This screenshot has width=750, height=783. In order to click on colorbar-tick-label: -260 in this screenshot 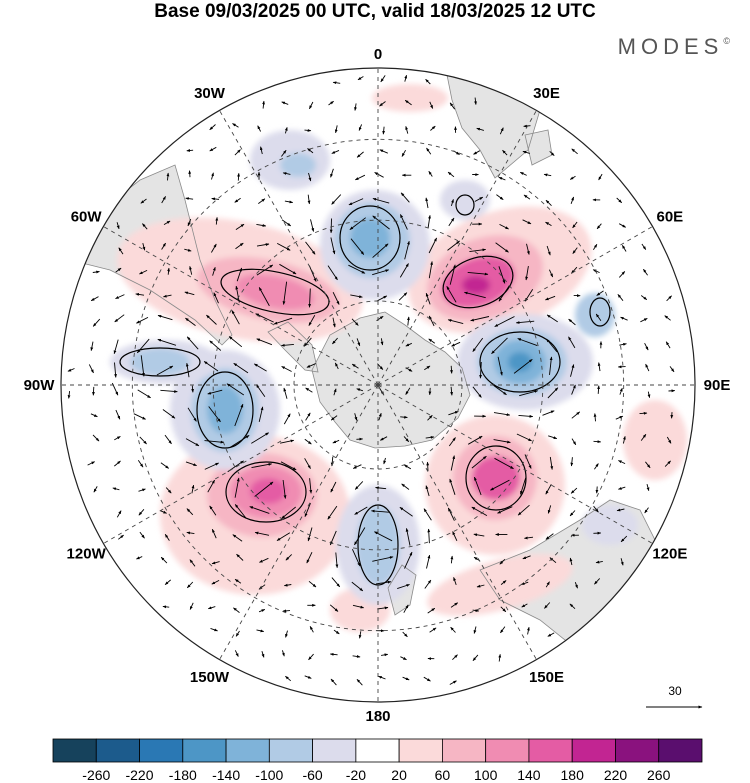, I will do `click(96, 775)`.